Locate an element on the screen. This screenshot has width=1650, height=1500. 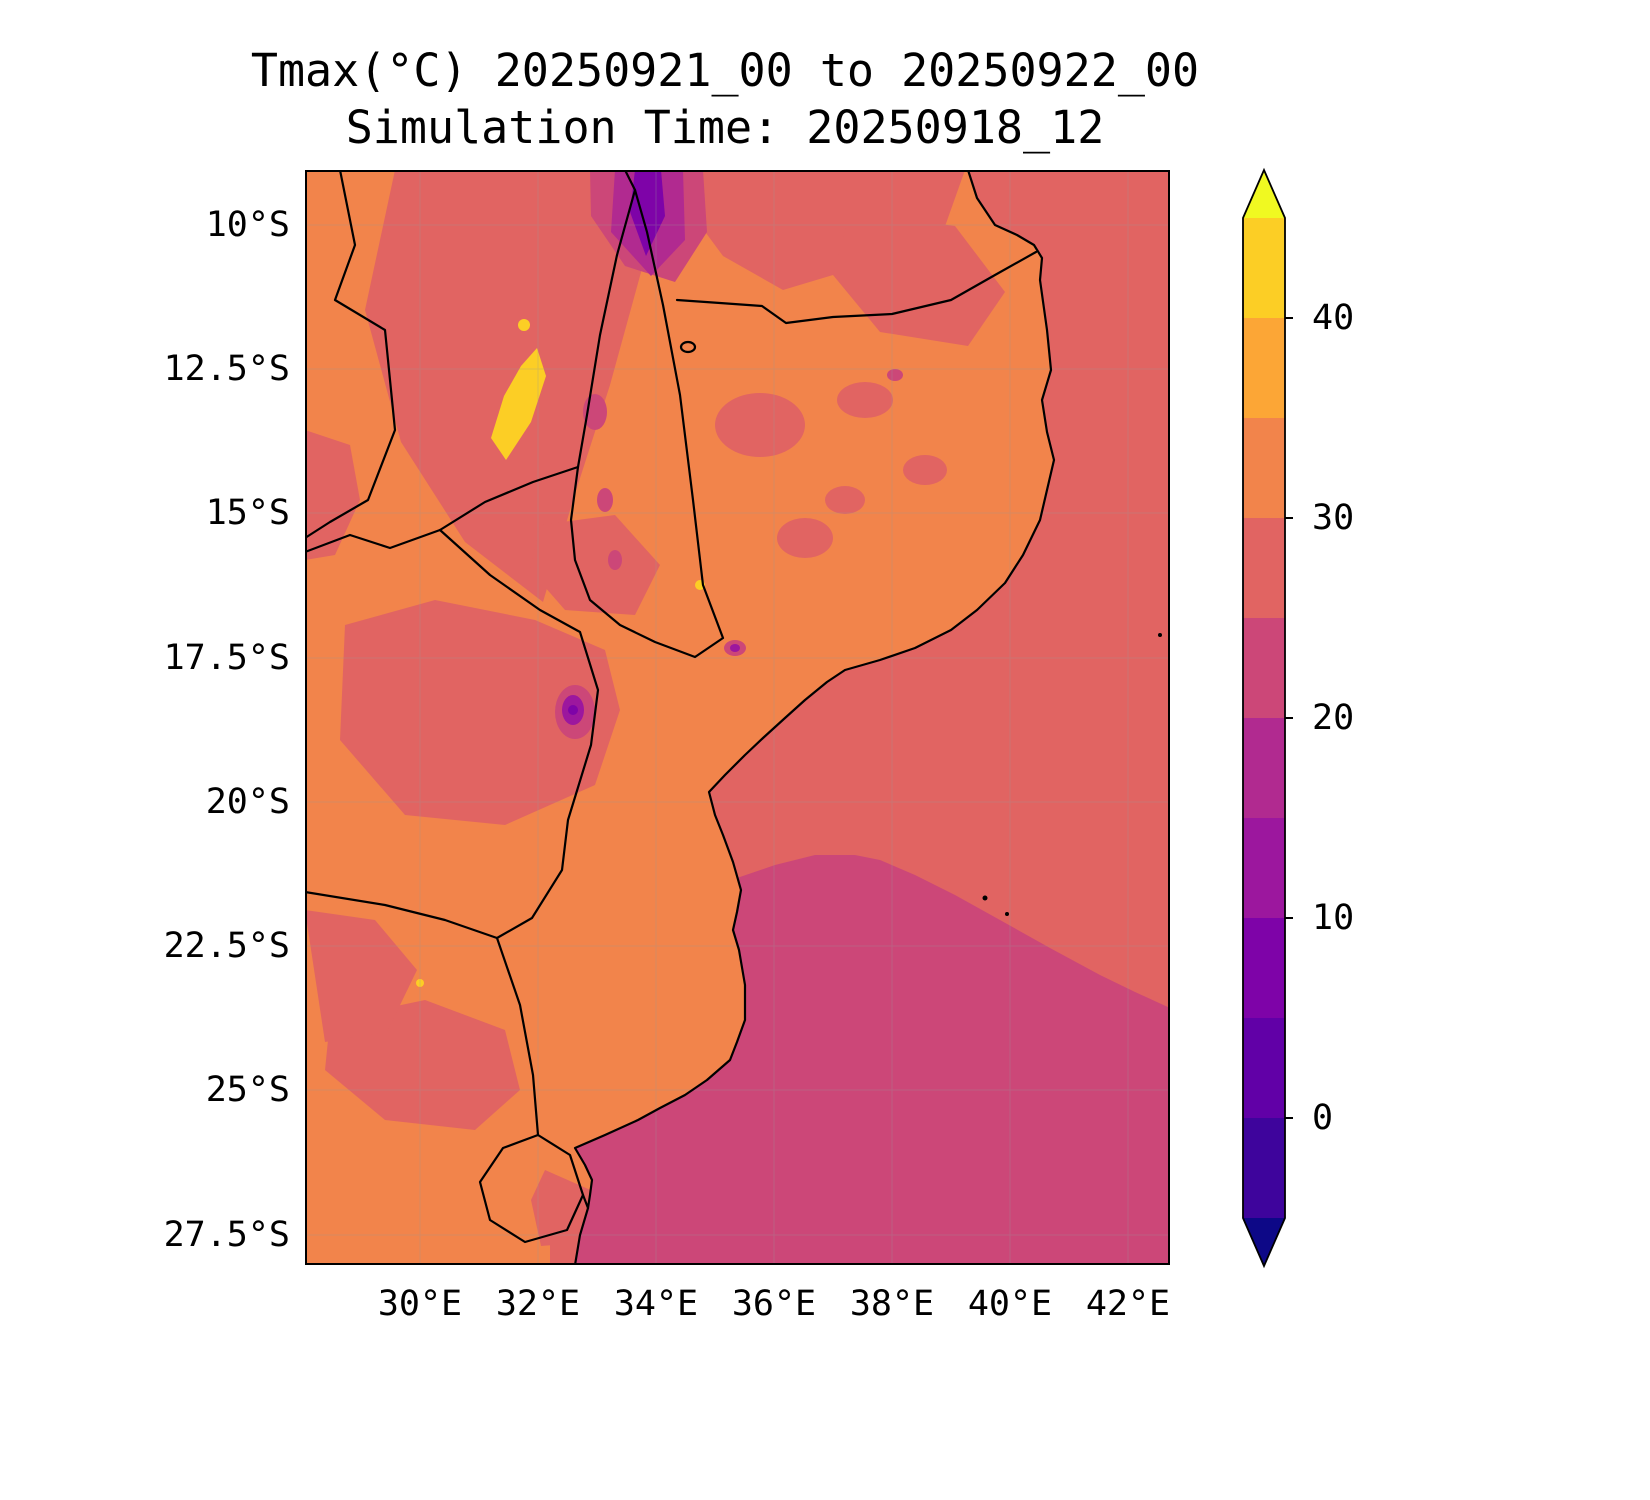
lat-tick-label: 27.5°S is located at coordinates (226, 1235).